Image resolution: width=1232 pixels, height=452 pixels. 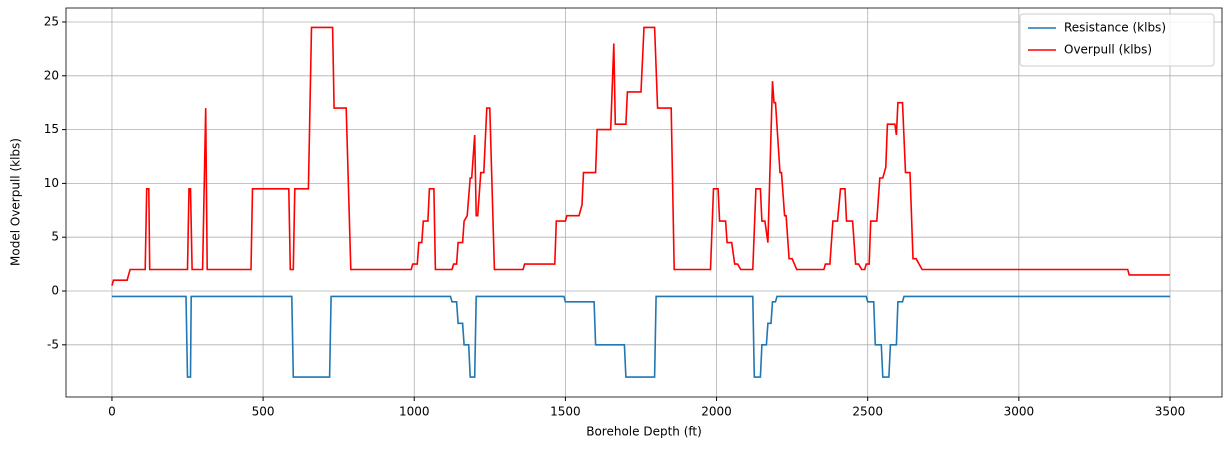 I want to click on legend-box, so click(x=1117, y=40).